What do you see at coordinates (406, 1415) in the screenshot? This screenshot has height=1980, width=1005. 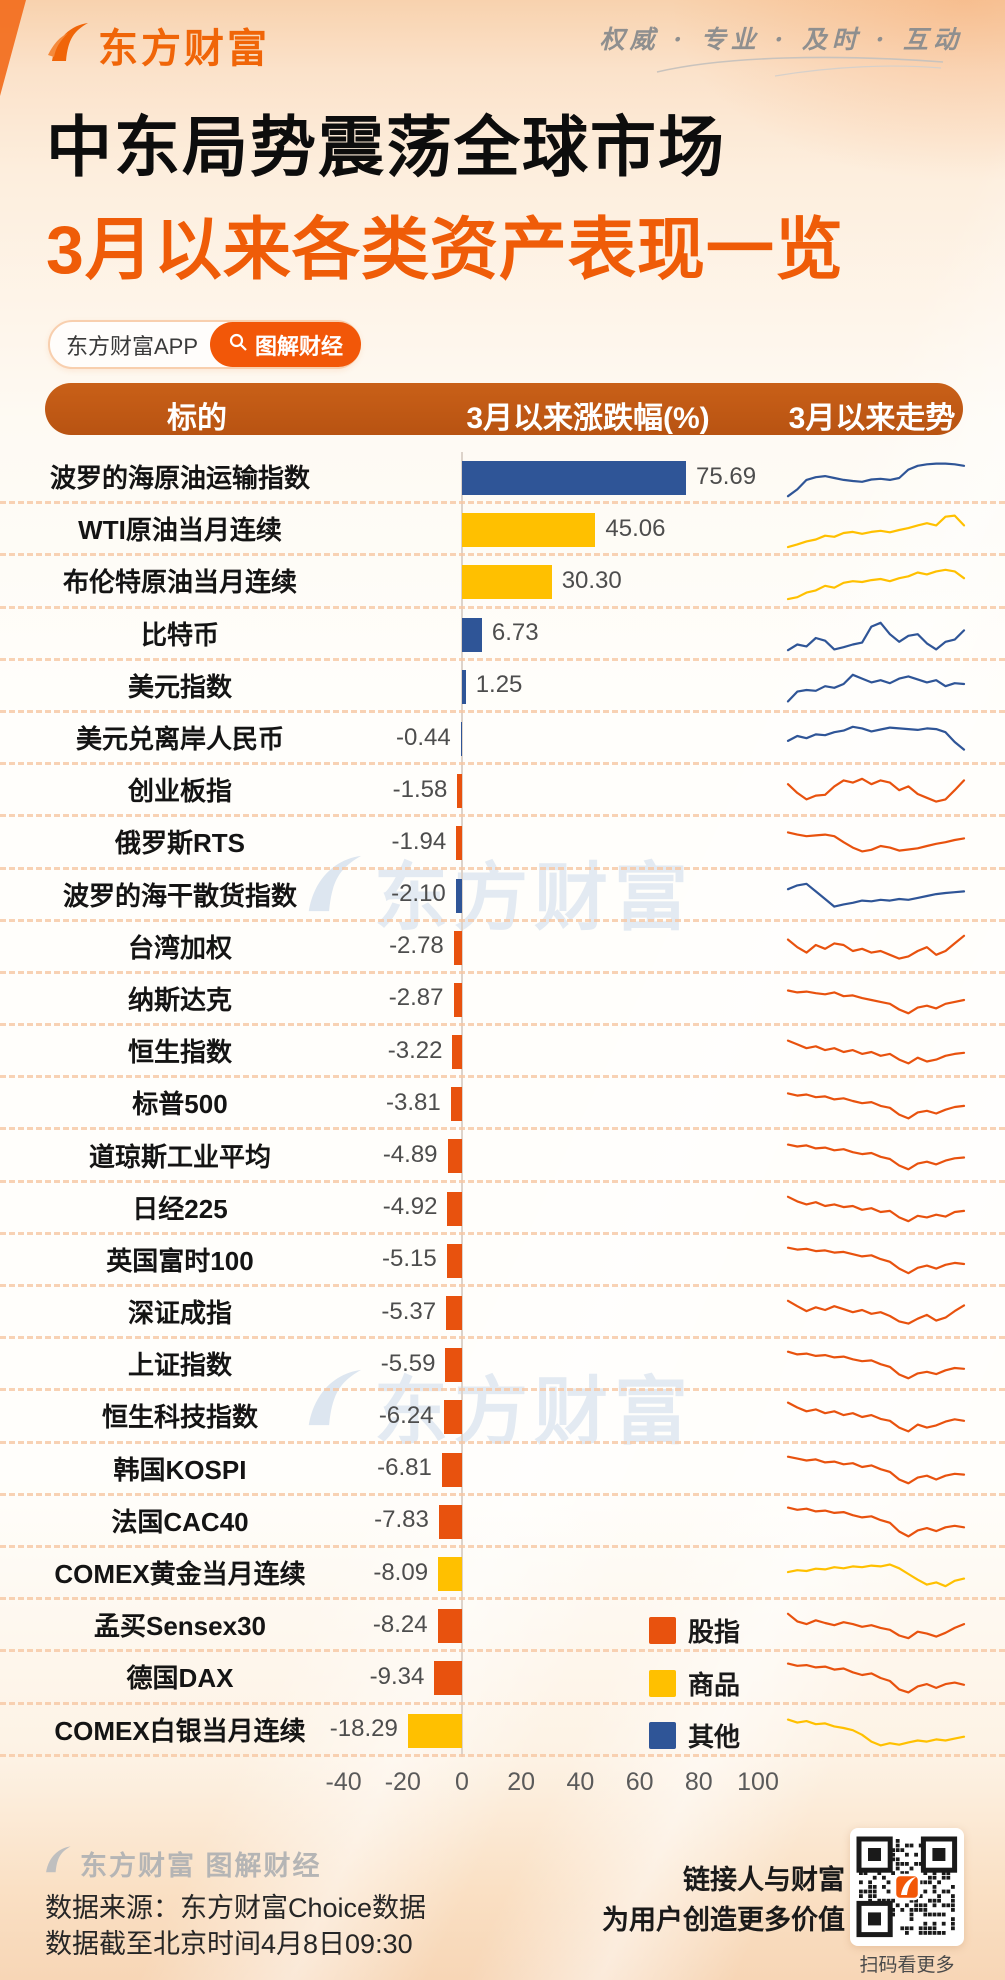 I see `asset-value: -6.24` at bounding box center [406, 1415].